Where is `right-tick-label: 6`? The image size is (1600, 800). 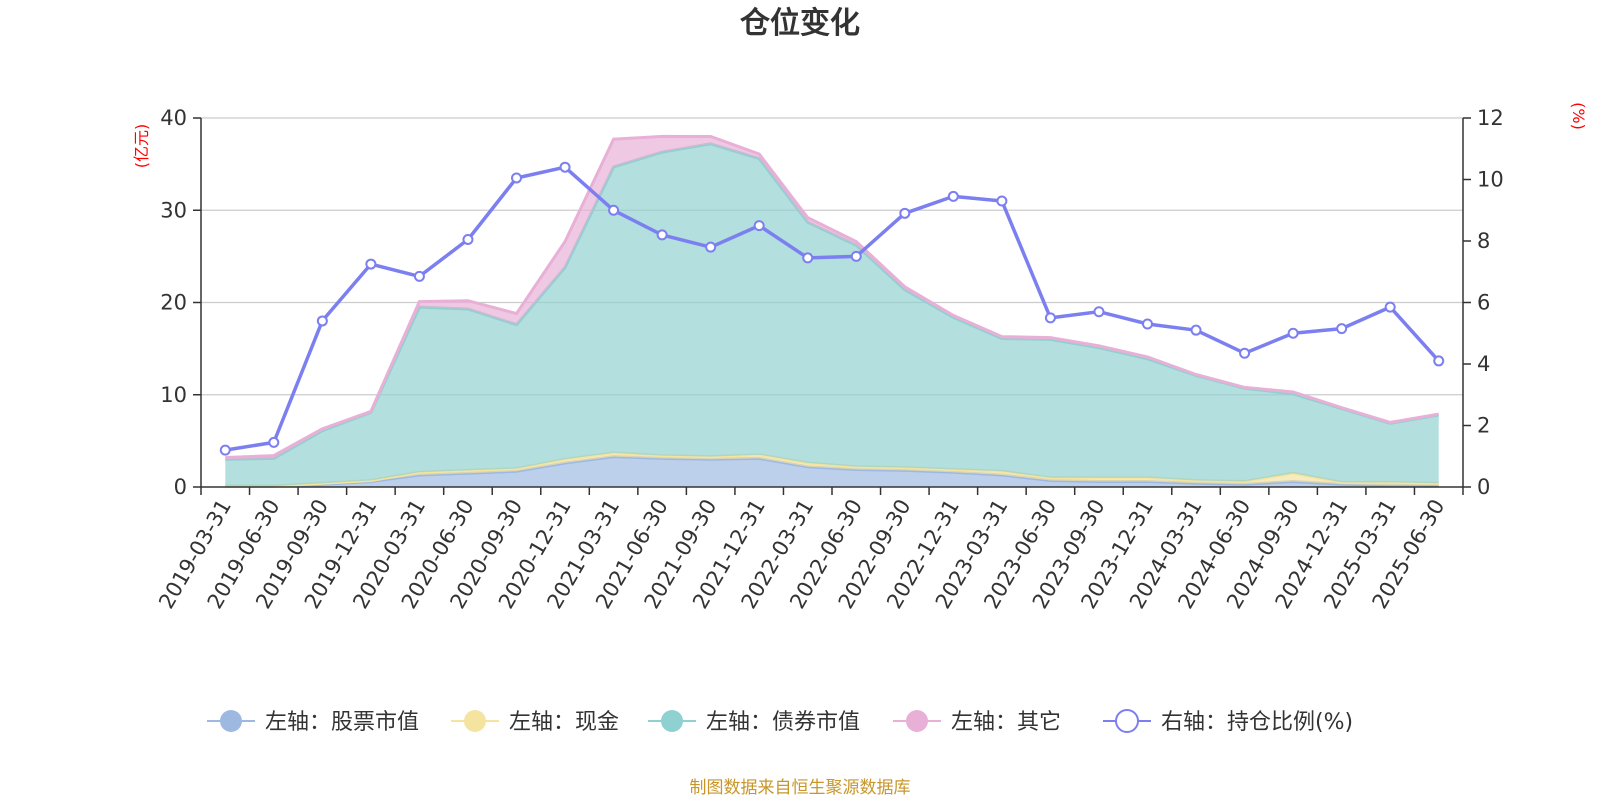
right-tick-label: 6 is located at coordinates (1483, 303).